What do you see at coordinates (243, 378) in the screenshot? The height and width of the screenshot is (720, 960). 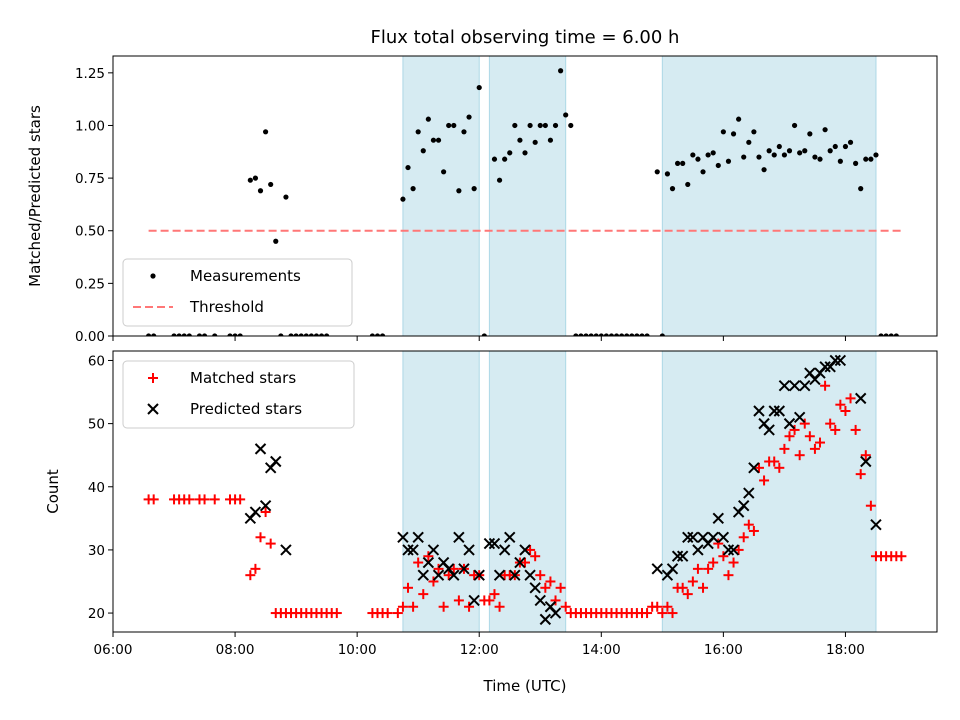 I see `legend-label: Matched stars` at bounding box center [243, 378].